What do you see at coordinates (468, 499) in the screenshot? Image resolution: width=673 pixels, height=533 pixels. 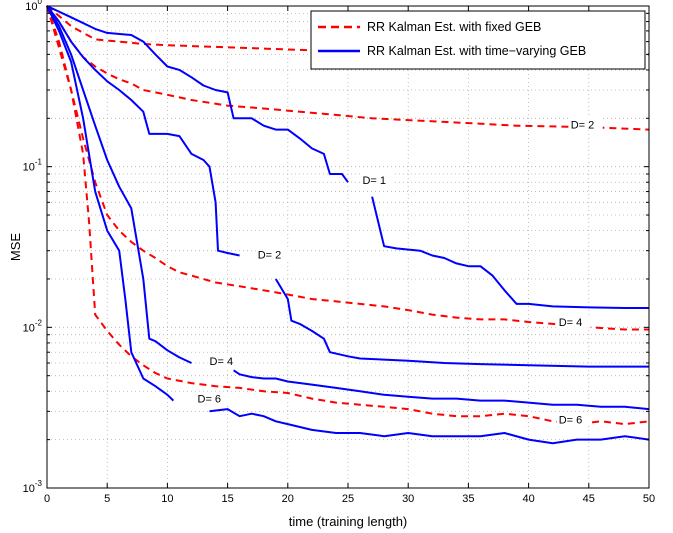 I see `x-tick-label: 35` at bounding box center [468, 499].